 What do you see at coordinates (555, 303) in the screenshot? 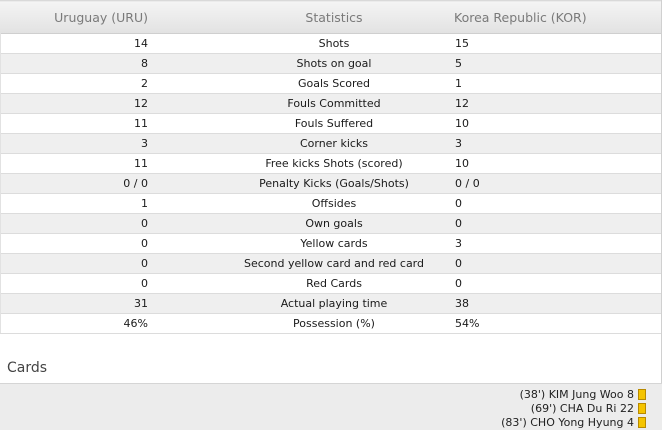
I see `away-value: 38` at bounding box center [555, 303].